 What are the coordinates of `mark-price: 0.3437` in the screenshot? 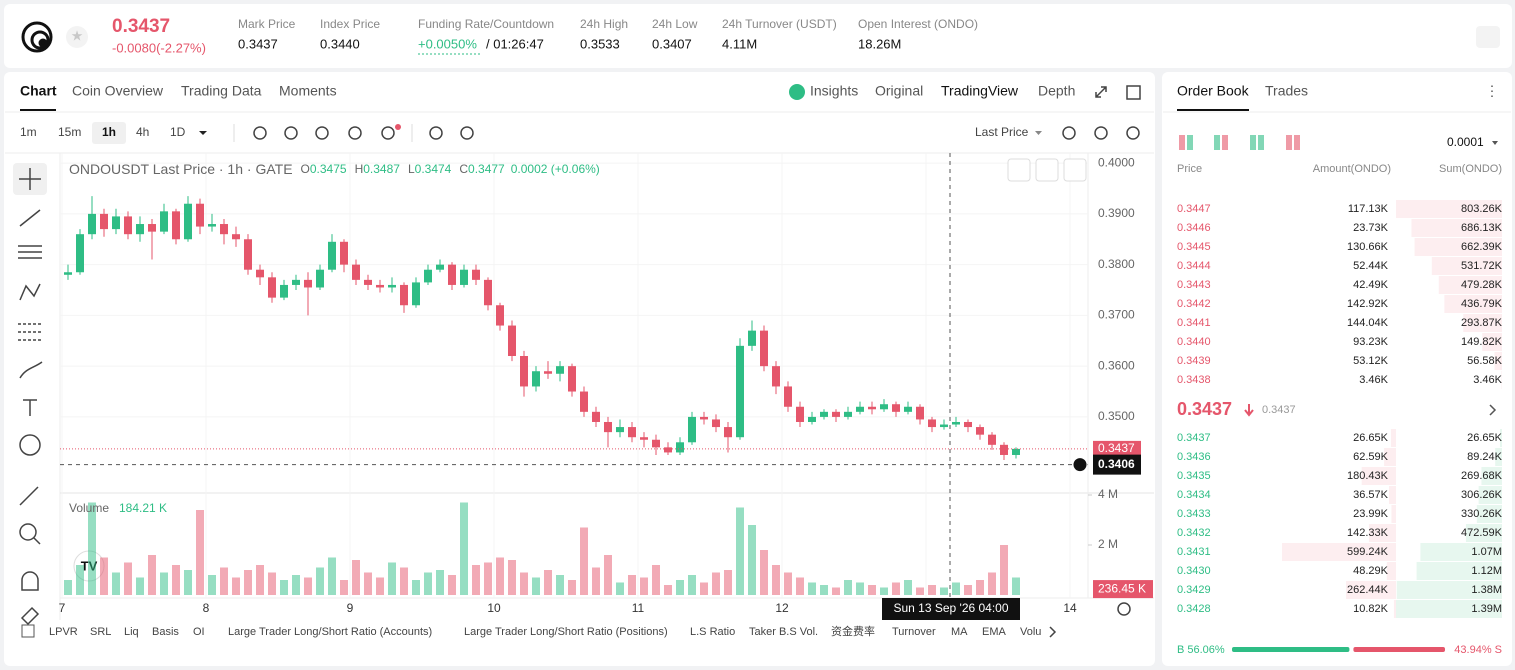 It's located at (1279, 410).